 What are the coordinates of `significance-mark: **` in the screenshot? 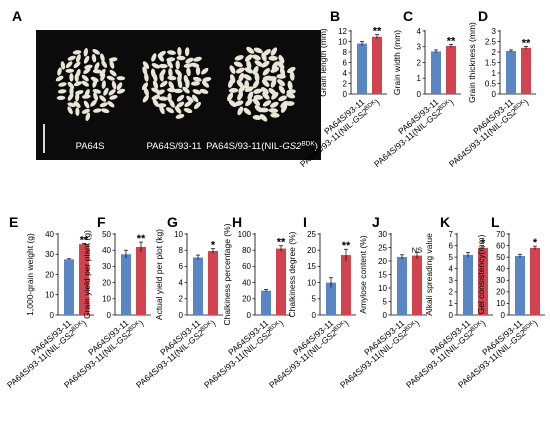 It's located at (84, 240).